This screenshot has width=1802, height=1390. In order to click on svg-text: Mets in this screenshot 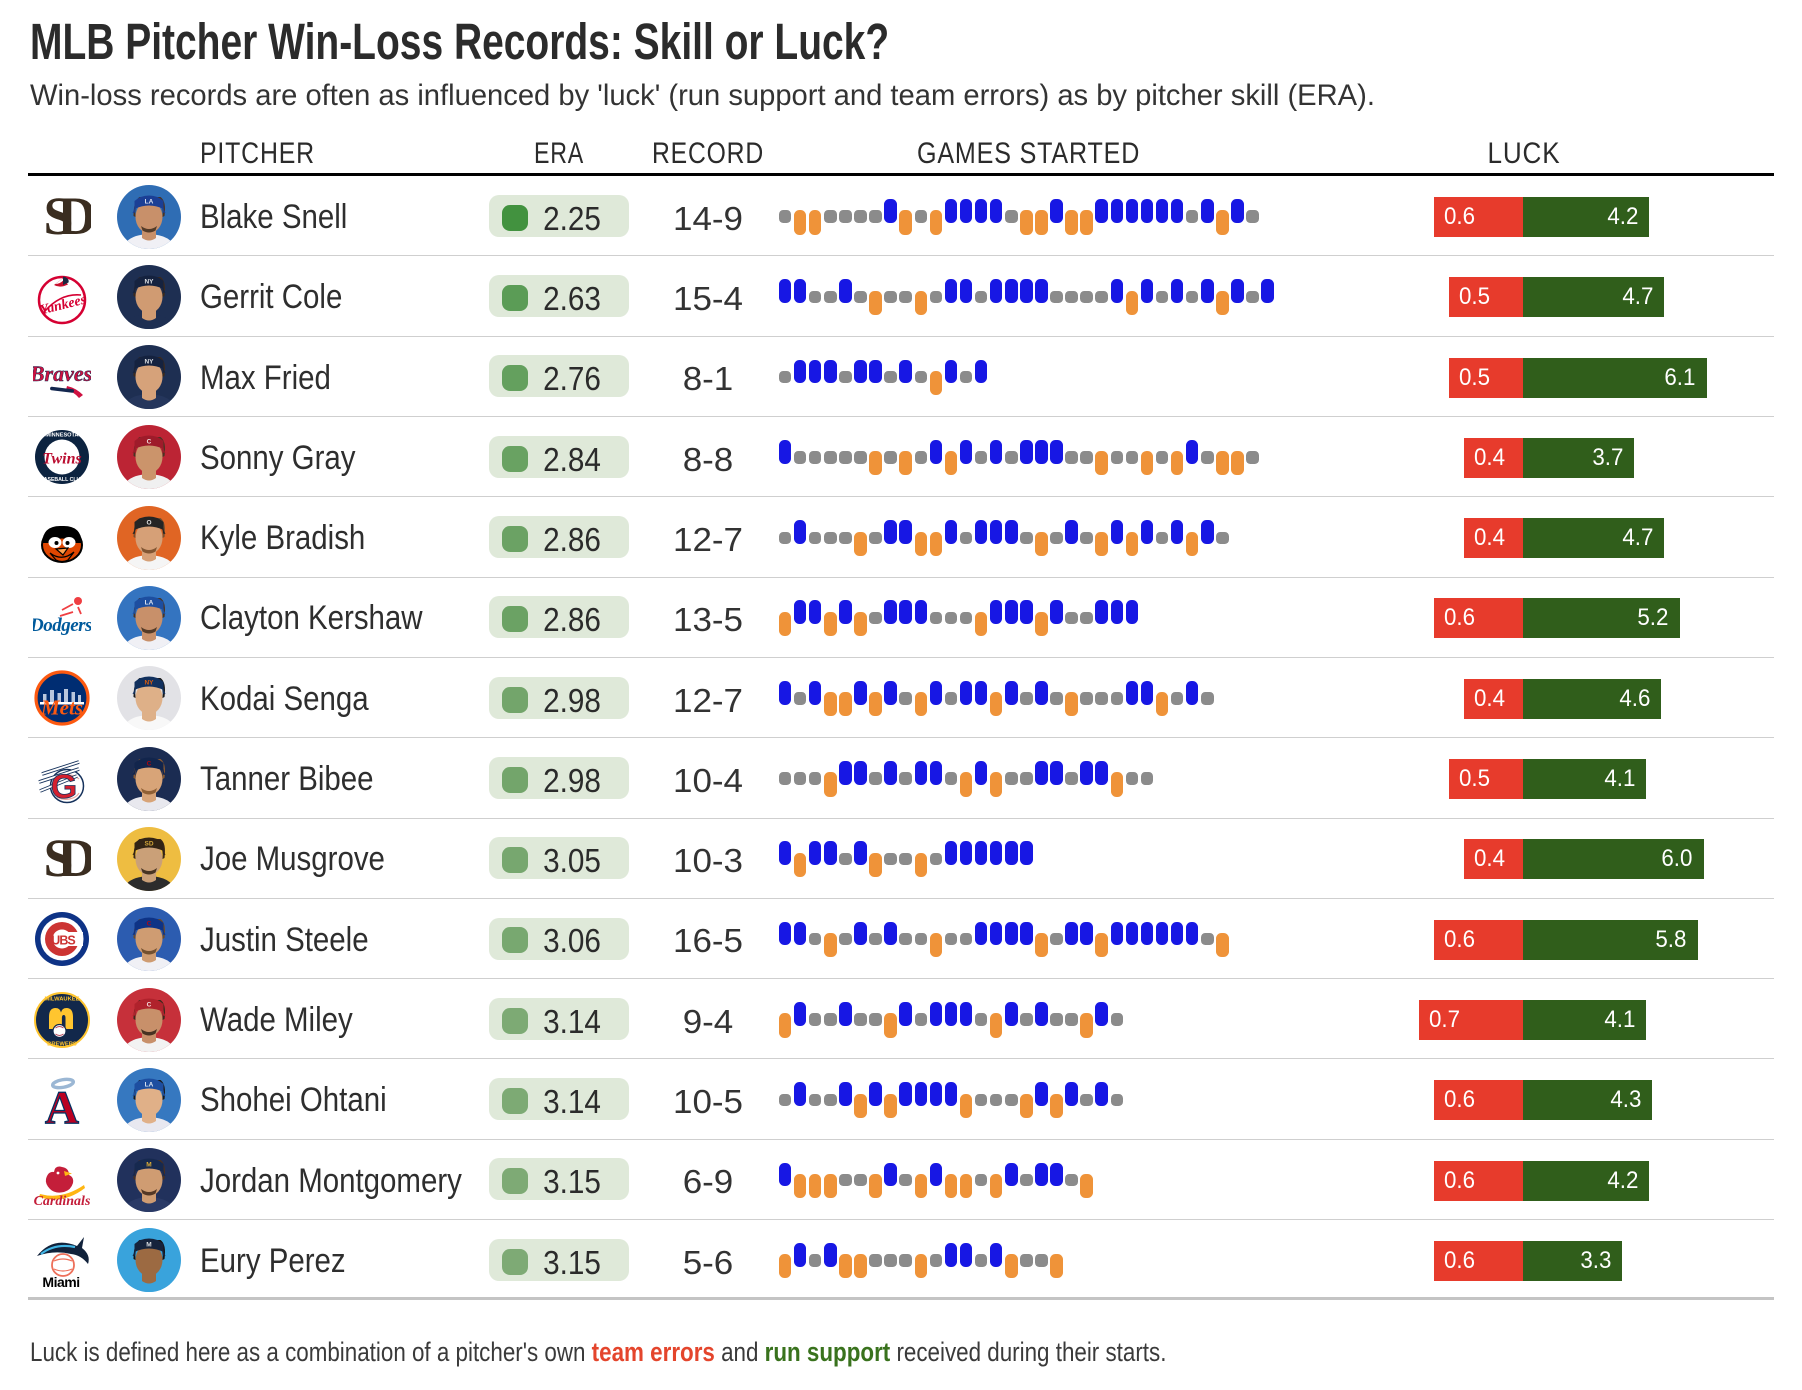, I will do `click(61, 708)`.